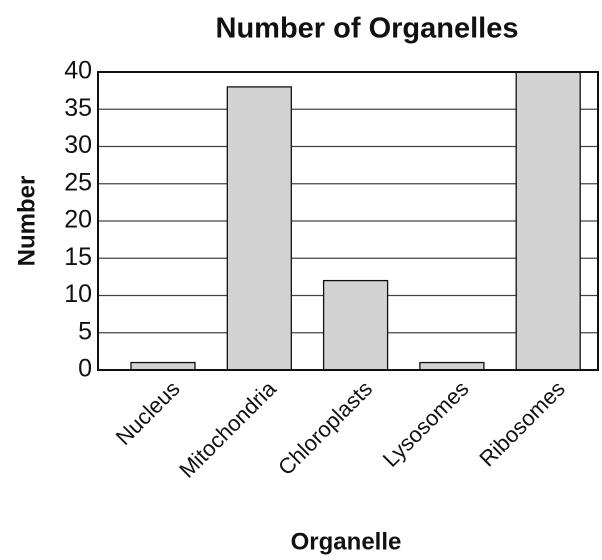 The height and width of the screenshot is (560, 602). Describe the element at coordinates (78, 71) in the screenshot. I see `y-tick-label: 40` at that location.